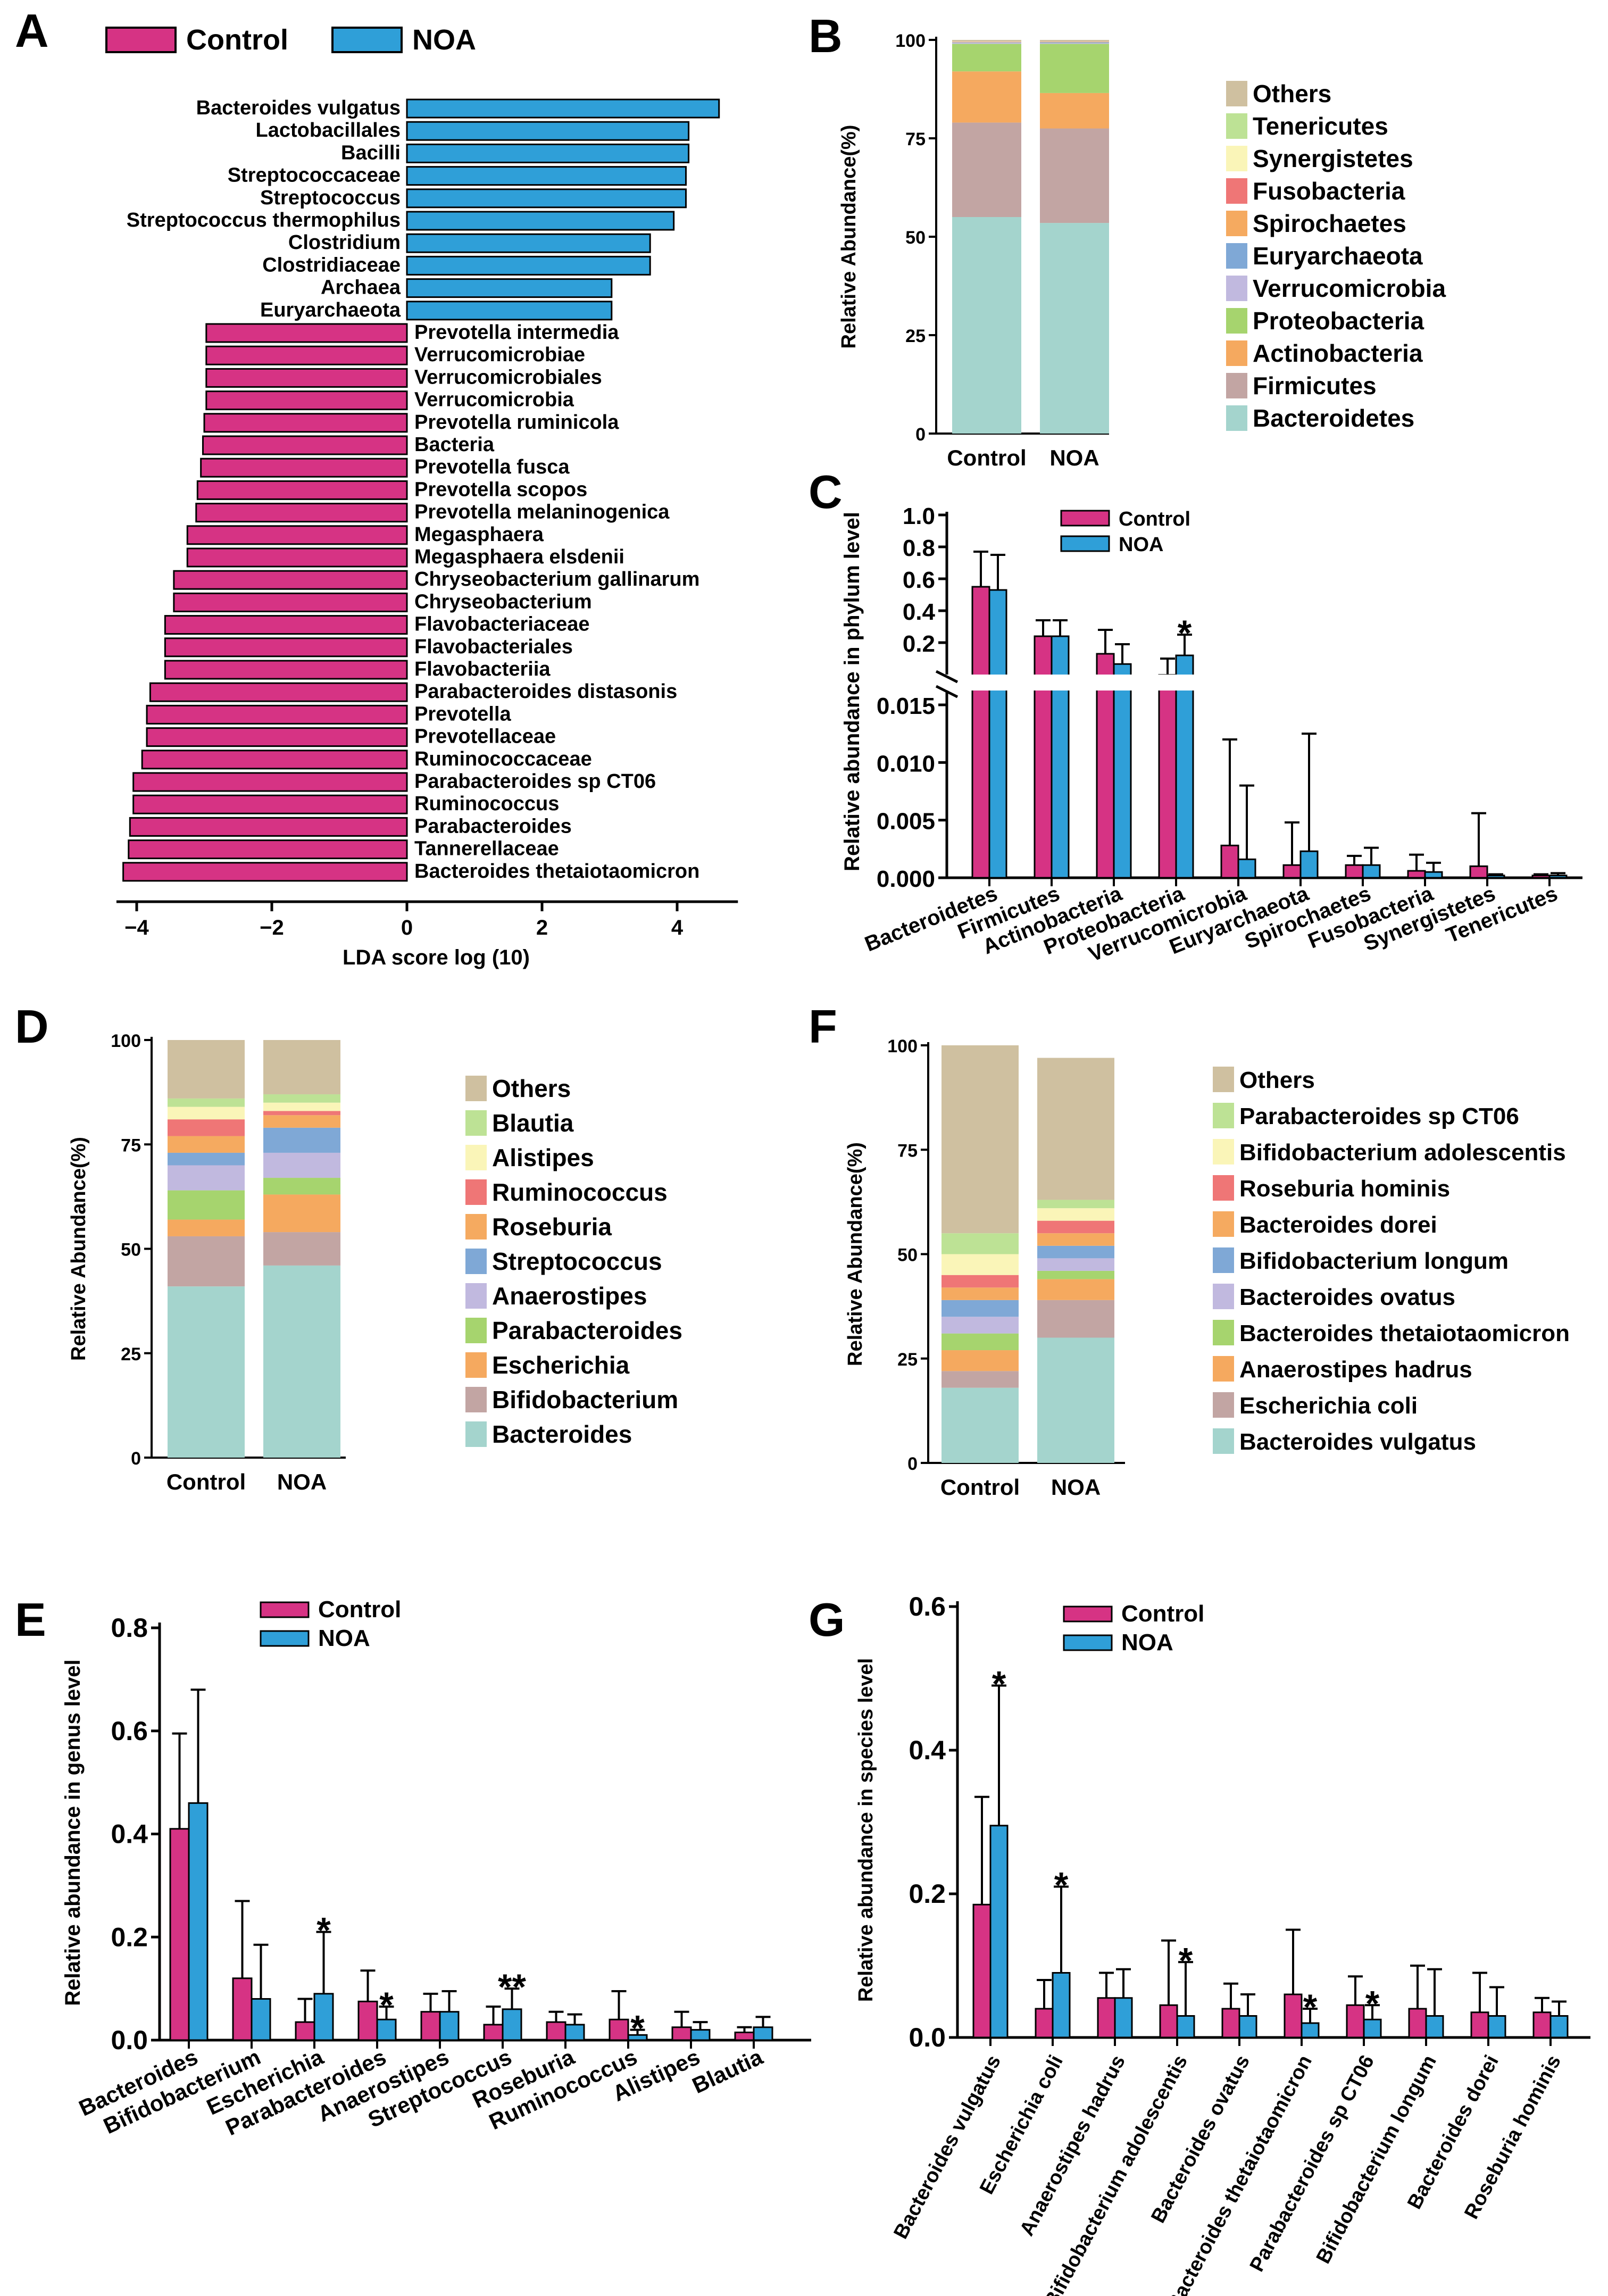 The height and width of the screenshot is (2296, 1608). I want to click on legend-label-bifidobacterium-adolescentis: Bifidobacterium adolescentis, so click(1402, 1152).